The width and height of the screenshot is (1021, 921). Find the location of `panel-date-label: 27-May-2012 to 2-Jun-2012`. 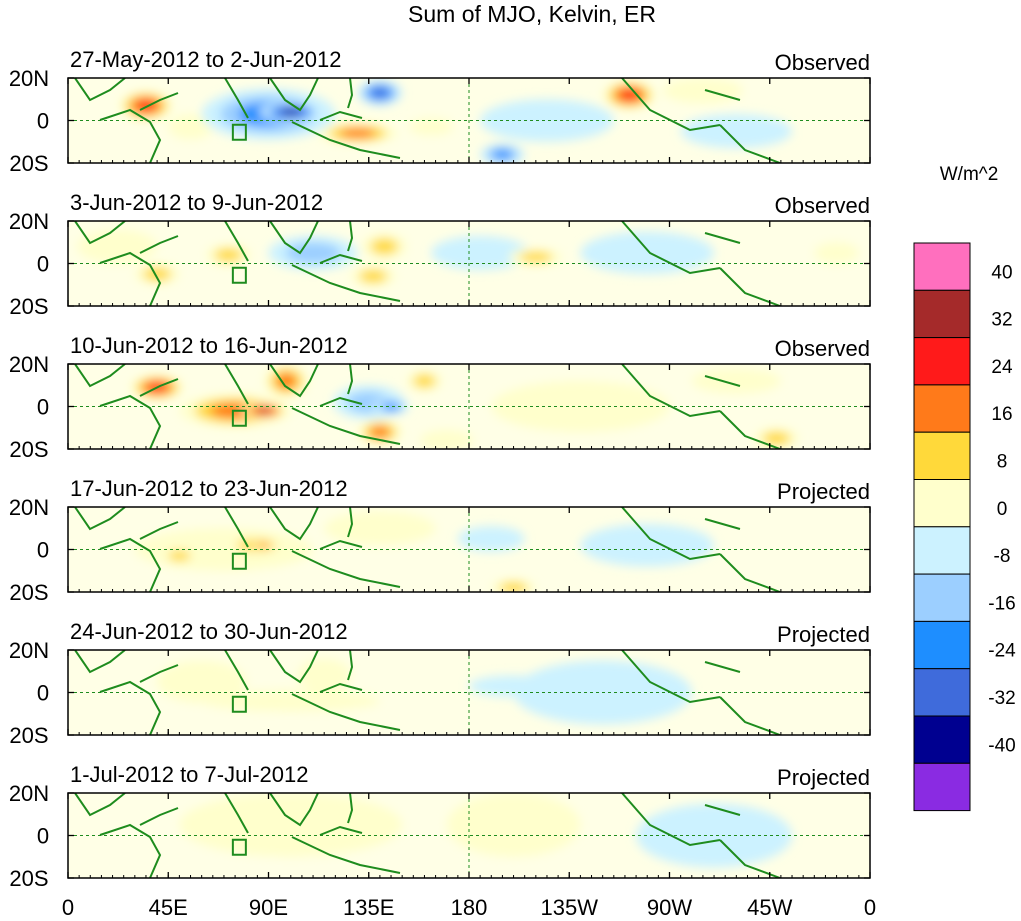

panel-date-label: 27-May-2012 to 2-Jun-2012 is located at coordinates (206, 59).